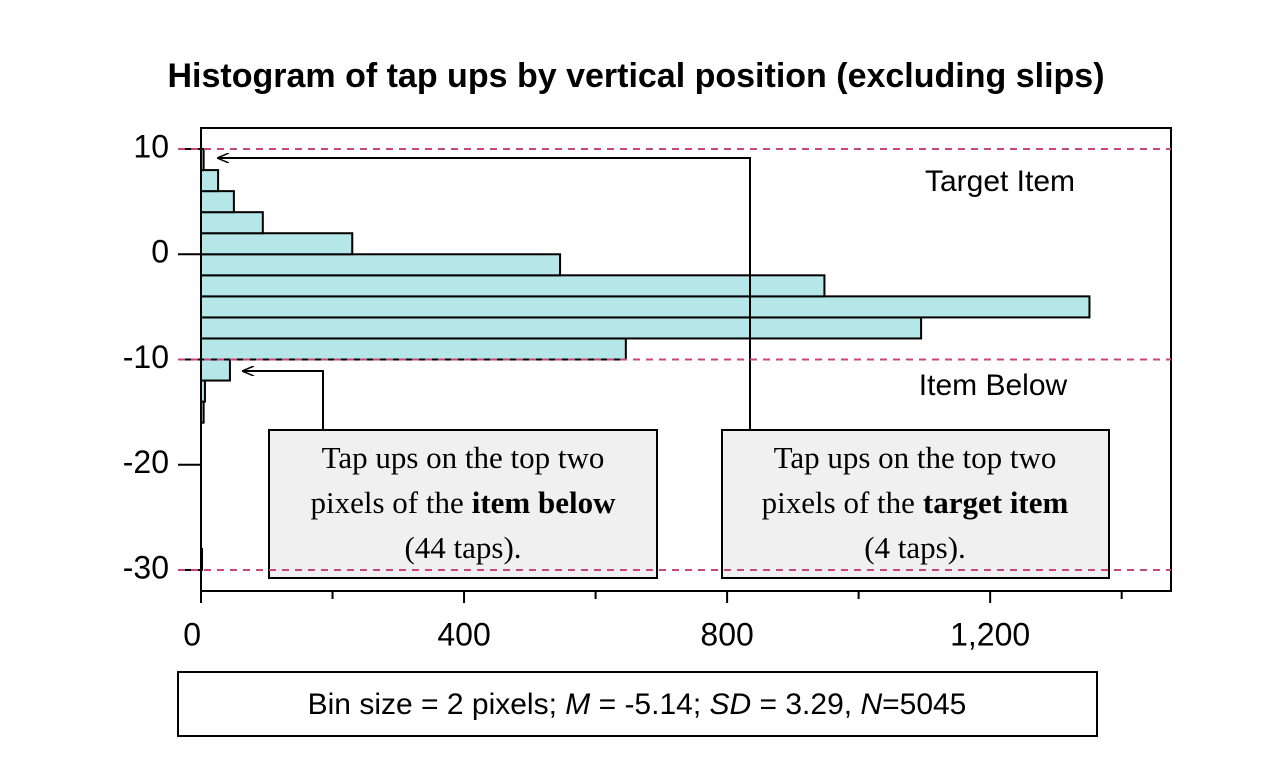 This screenshot has width=1272, height=772. What do you see at coordinates (463, 634) in the screenshot?
I see `x-tick-label: 400` at bounding box center [463, 634].